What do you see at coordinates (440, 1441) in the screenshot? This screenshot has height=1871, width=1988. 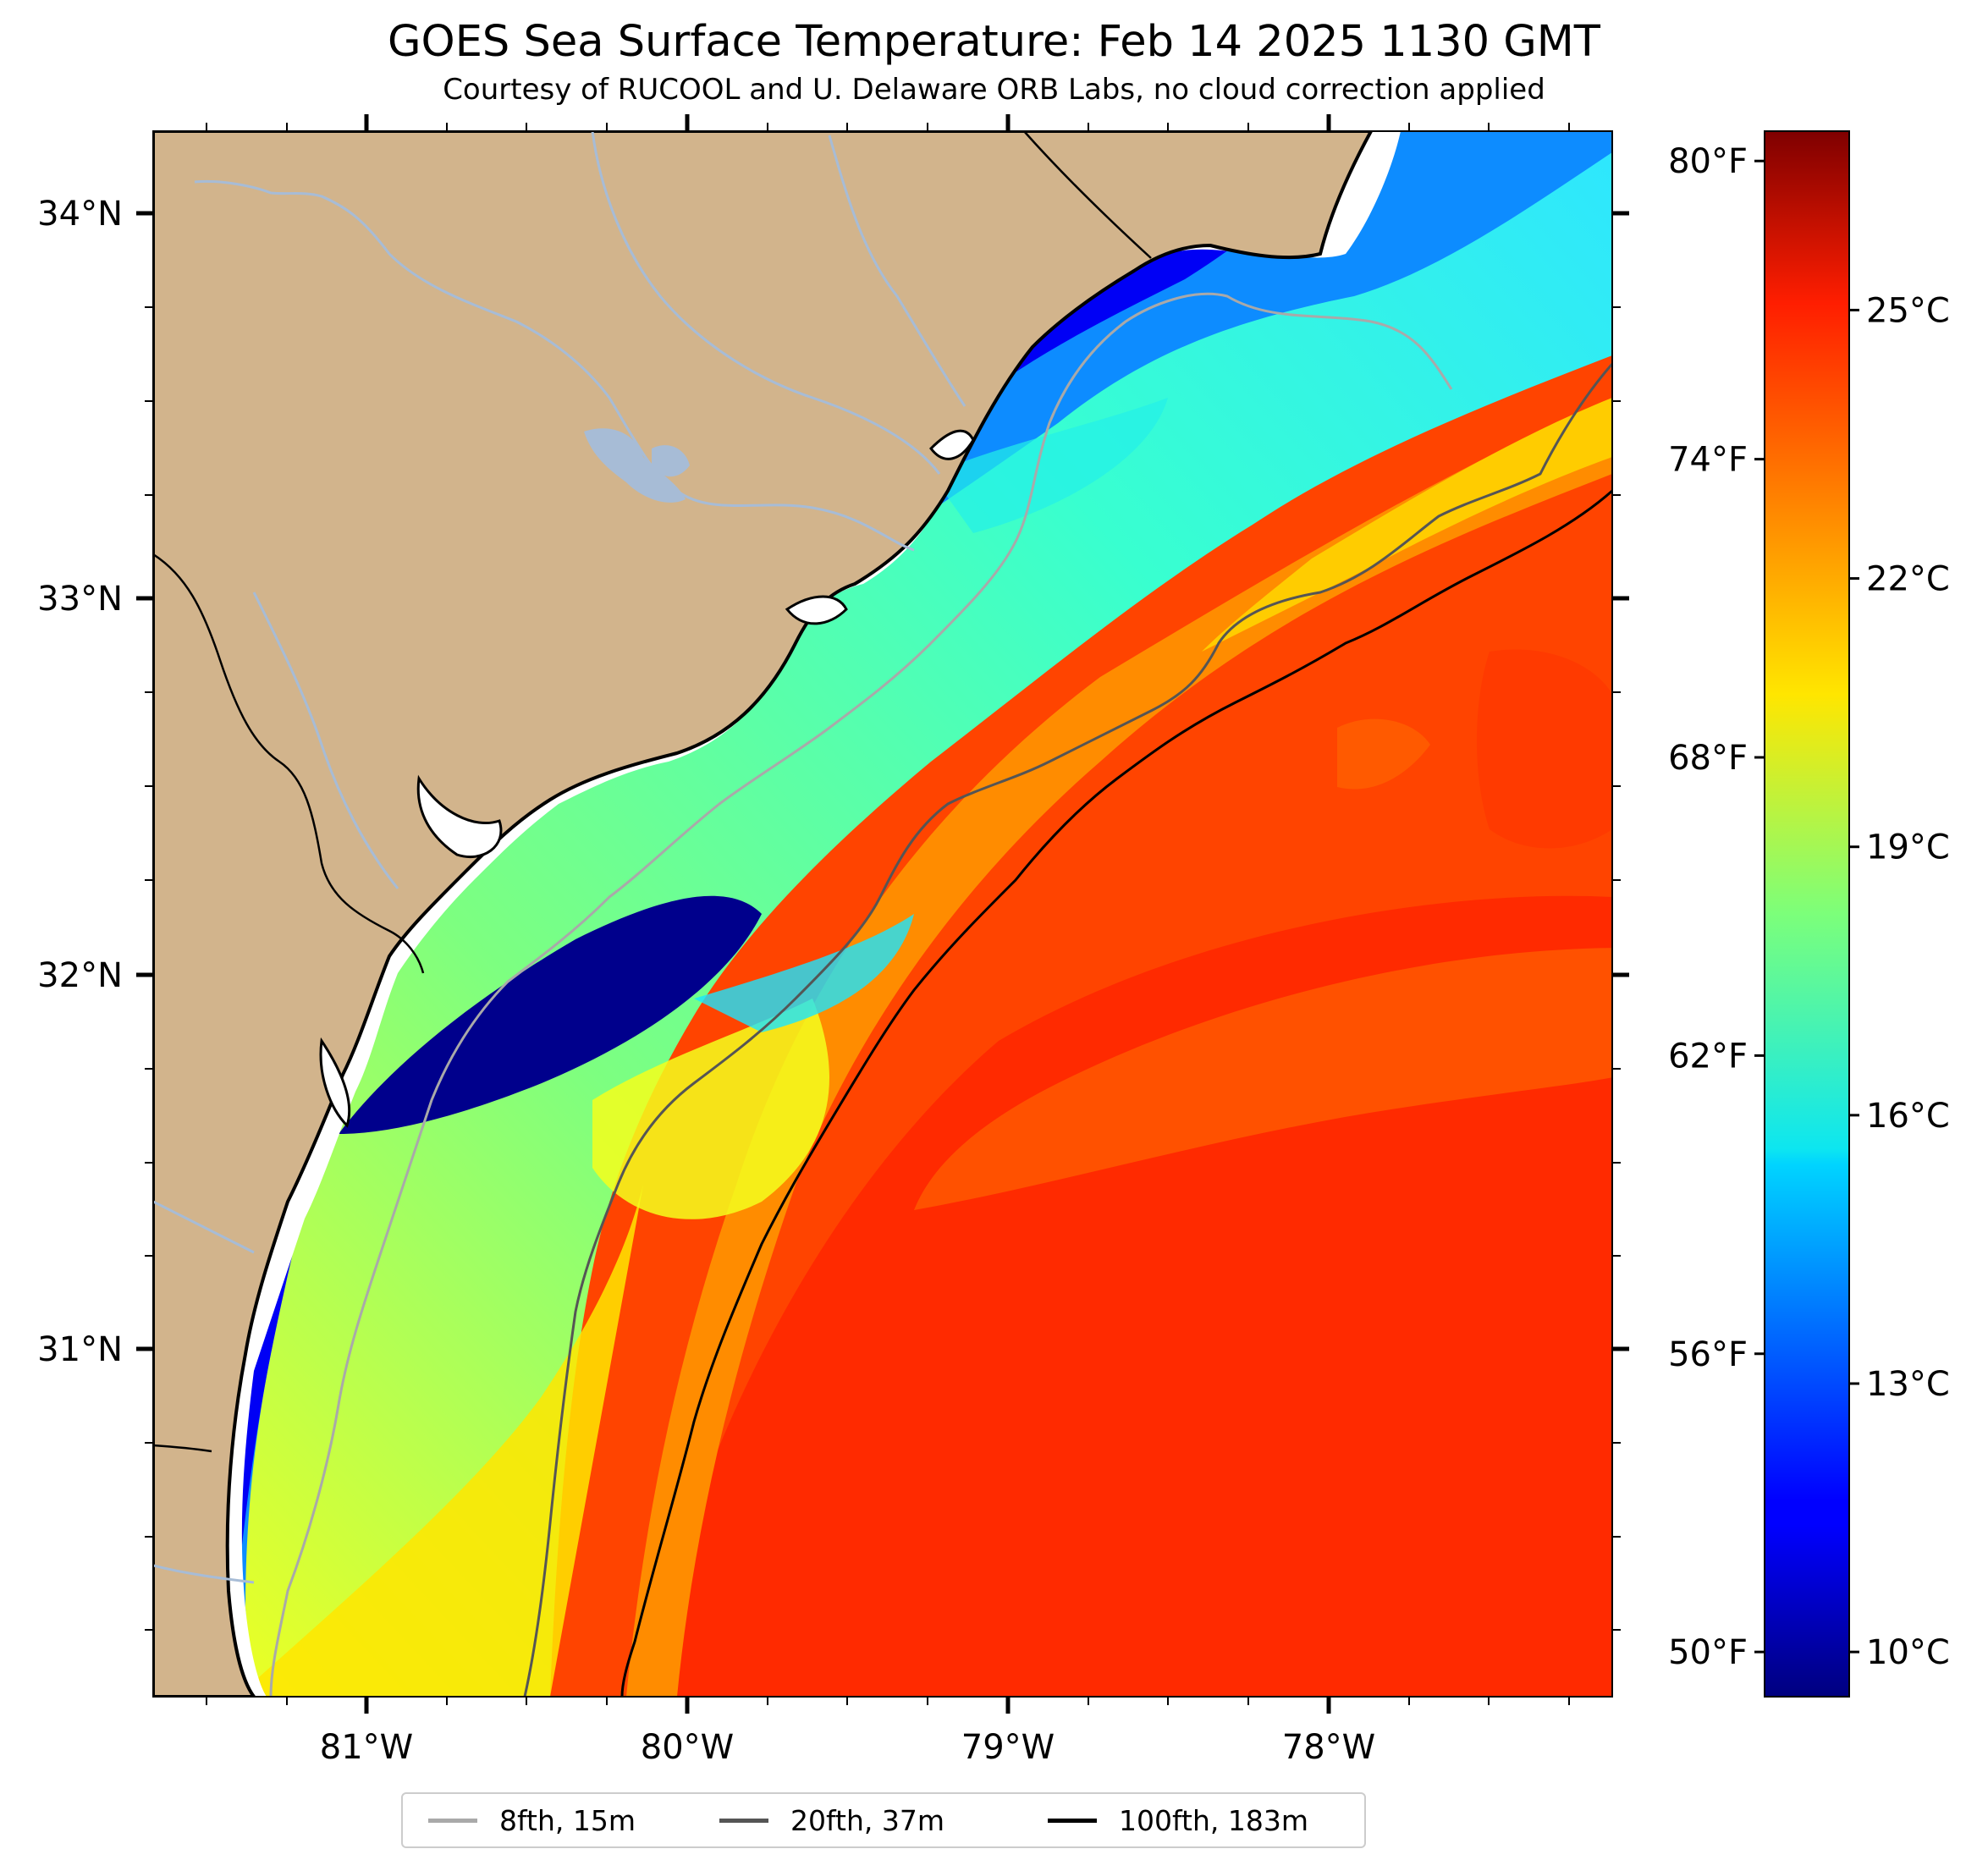 I see `sst-yellow-south` at bounding box center [440, 1441].